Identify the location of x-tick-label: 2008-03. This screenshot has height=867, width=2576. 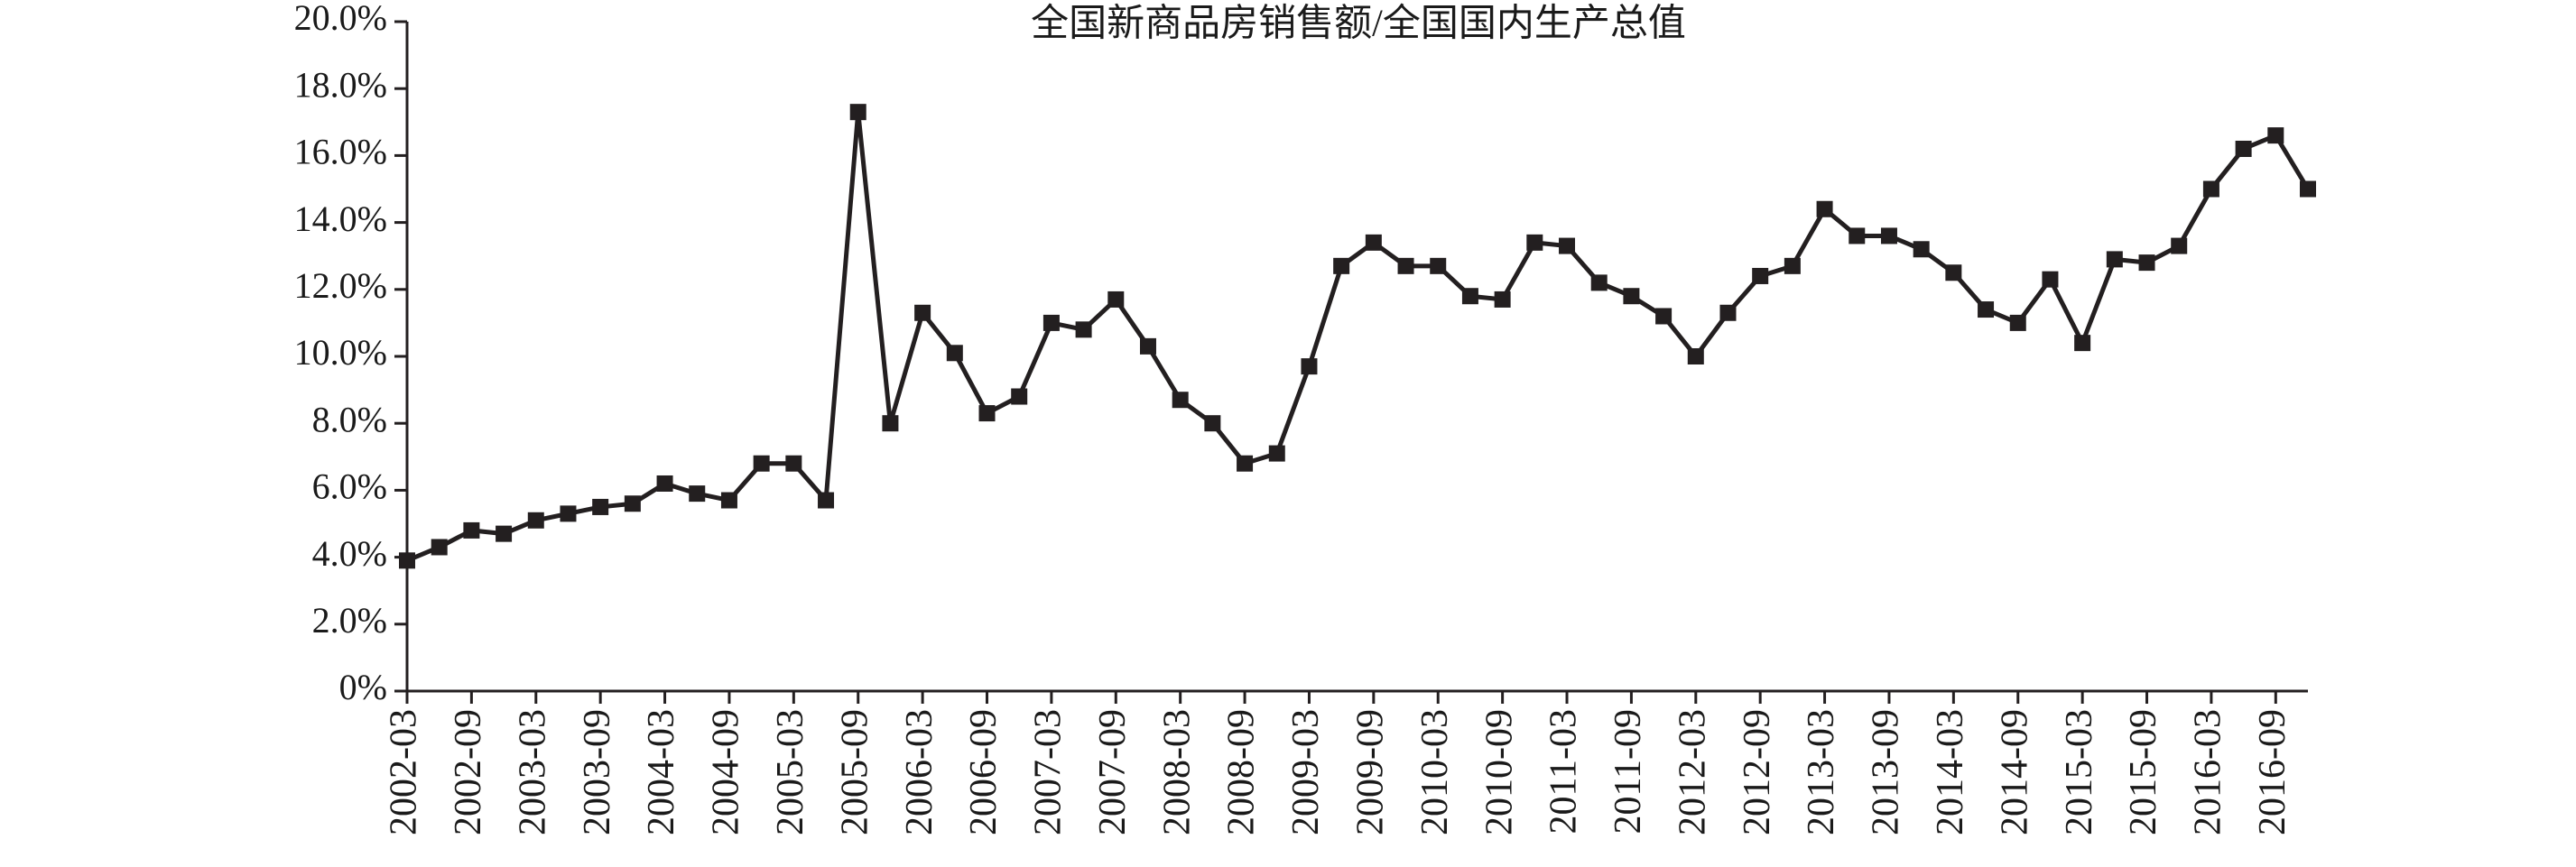
(1177, 772).